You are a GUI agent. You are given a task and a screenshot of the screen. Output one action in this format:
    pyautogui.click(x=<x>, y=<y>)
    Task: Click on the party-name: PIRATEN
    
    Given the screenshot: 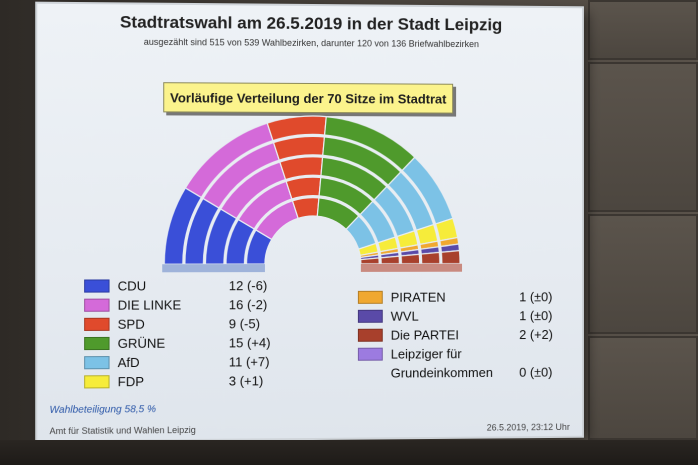 What is the action you would take?
    pyautogui.click(x=455, y=296)
    